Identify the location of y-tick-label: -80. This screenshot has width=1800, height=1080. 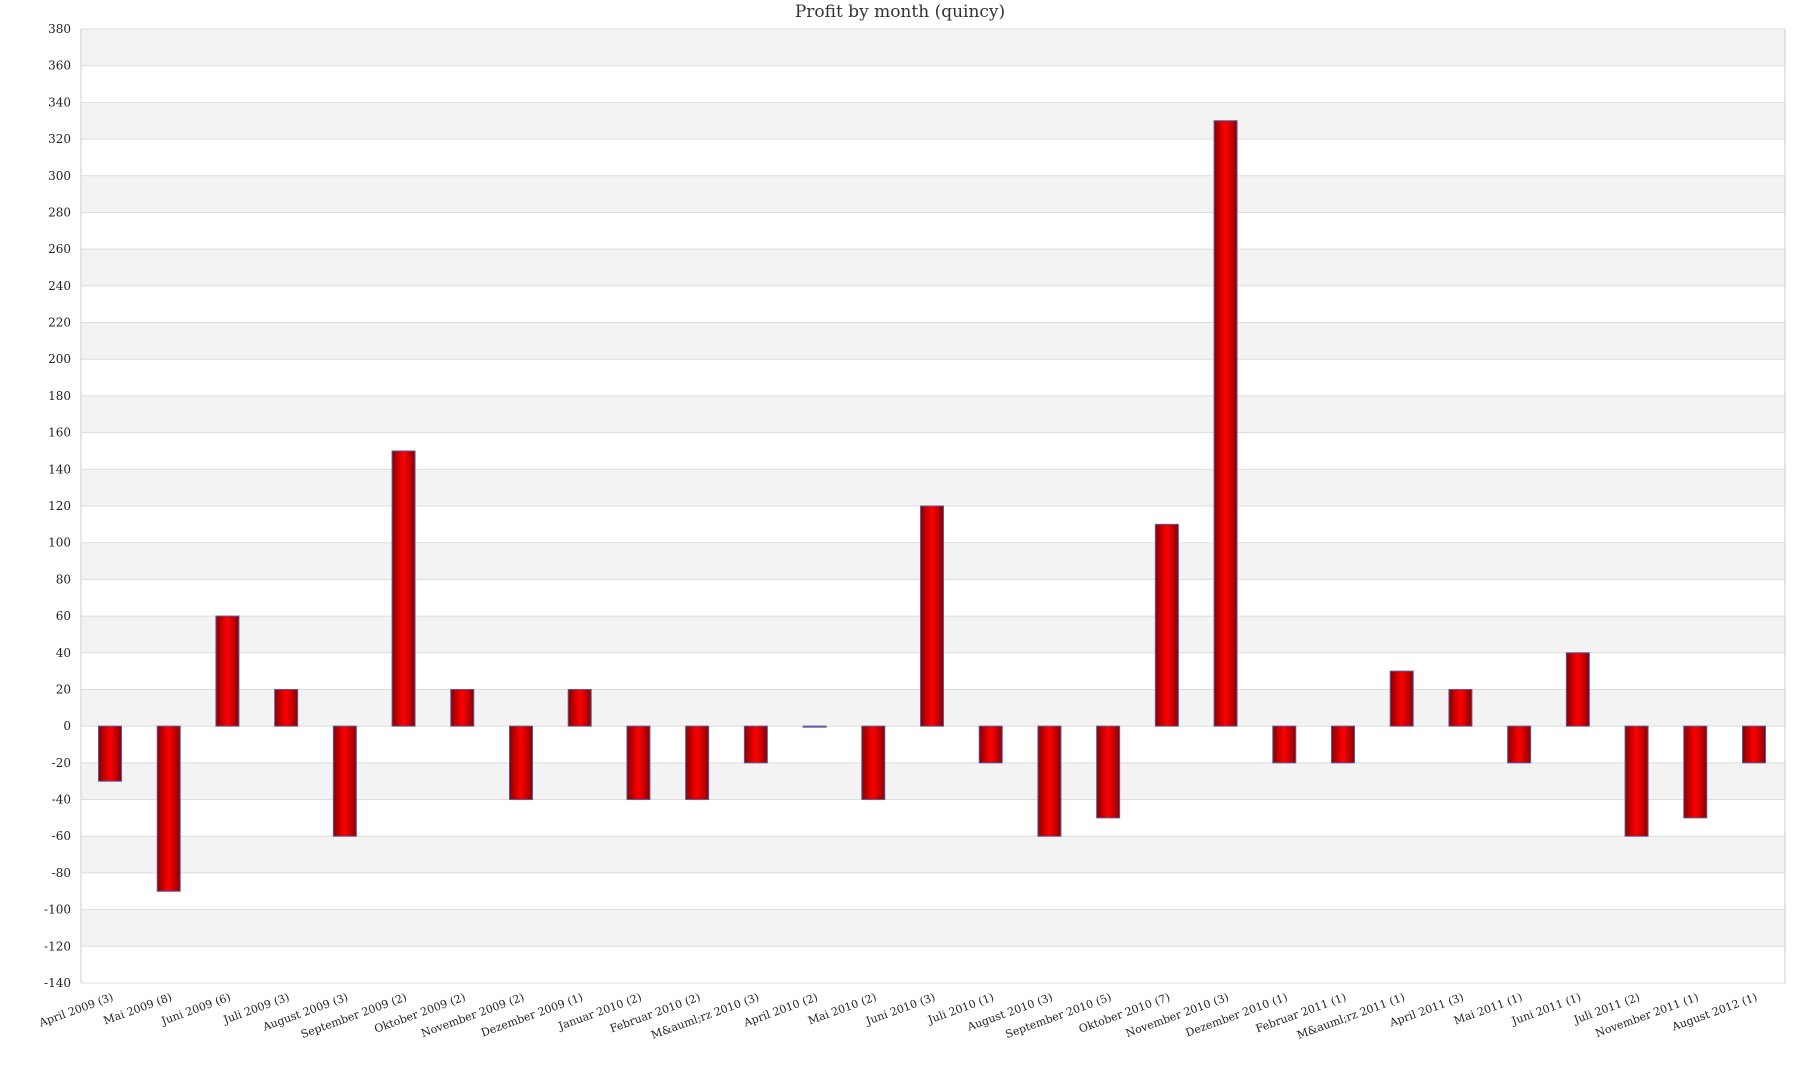
(61, 873).